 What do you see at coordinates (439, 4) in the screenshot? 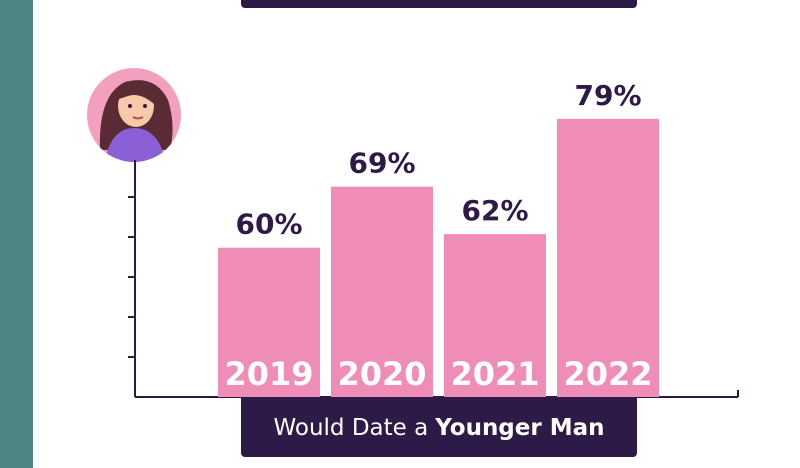
I see `top-banner` at bounding box center [439, 4].